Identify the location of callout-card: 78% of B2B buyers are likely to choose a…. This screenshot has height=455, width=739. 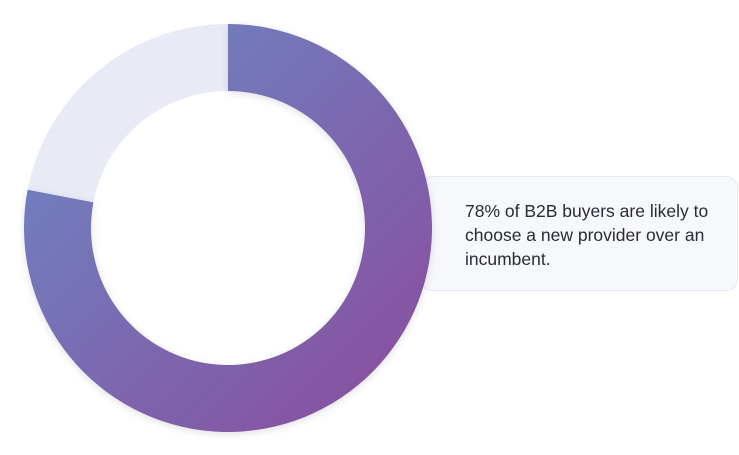
(579, 233).